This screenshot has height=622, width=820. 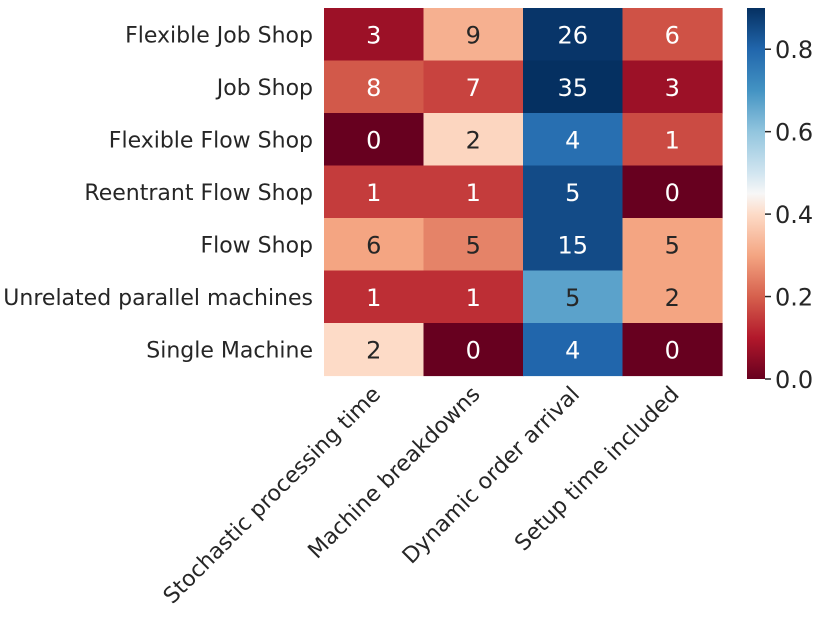 I want to click on row-label: Flow Shop, so click(x=256, y=245).